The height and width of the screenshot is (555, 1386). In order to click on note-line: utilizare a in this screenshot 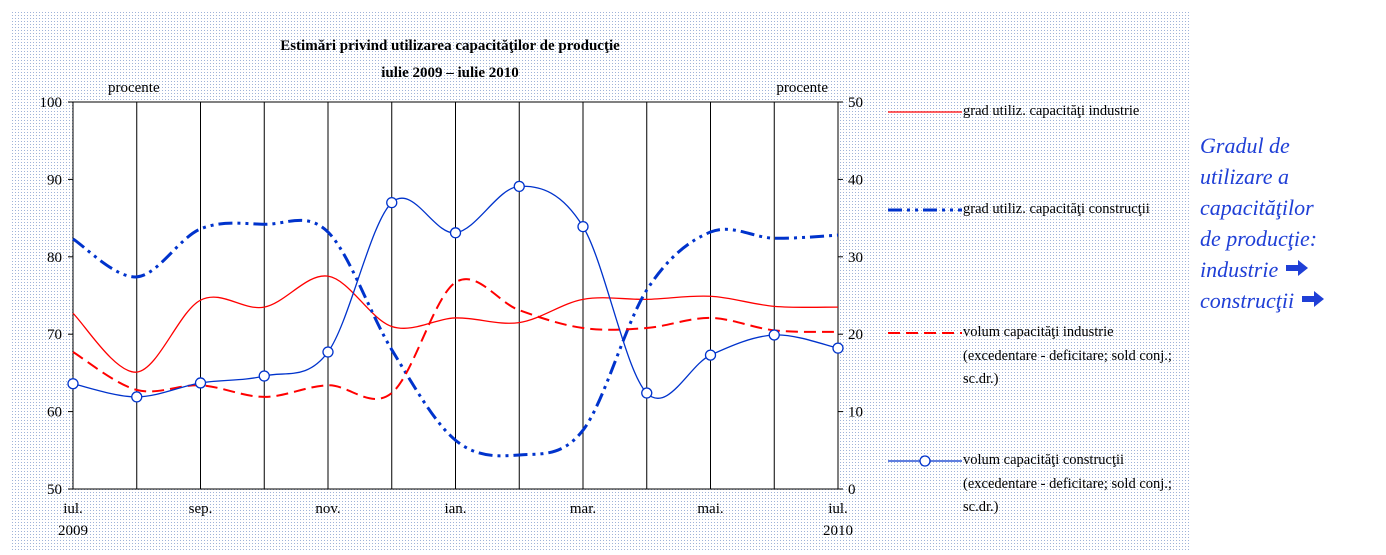, I will do `click(1263, 176)`.